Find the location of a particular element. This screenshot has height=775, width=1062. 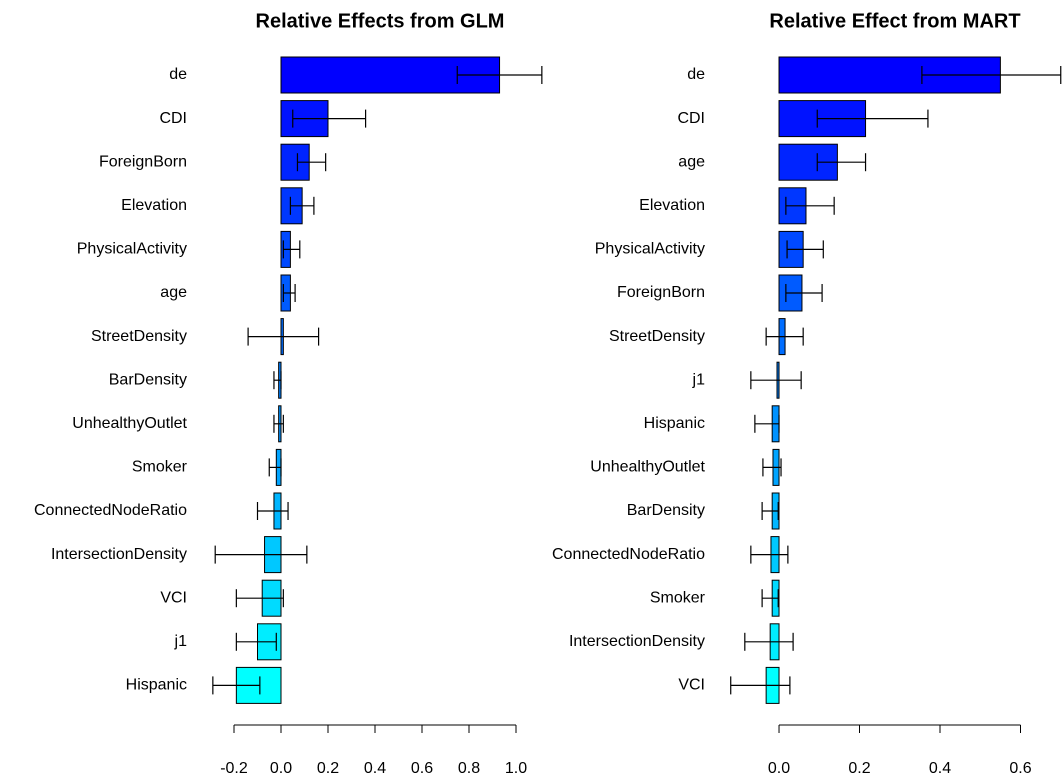

x-tick-label: -0.2 is located at coordinates (234, 767).